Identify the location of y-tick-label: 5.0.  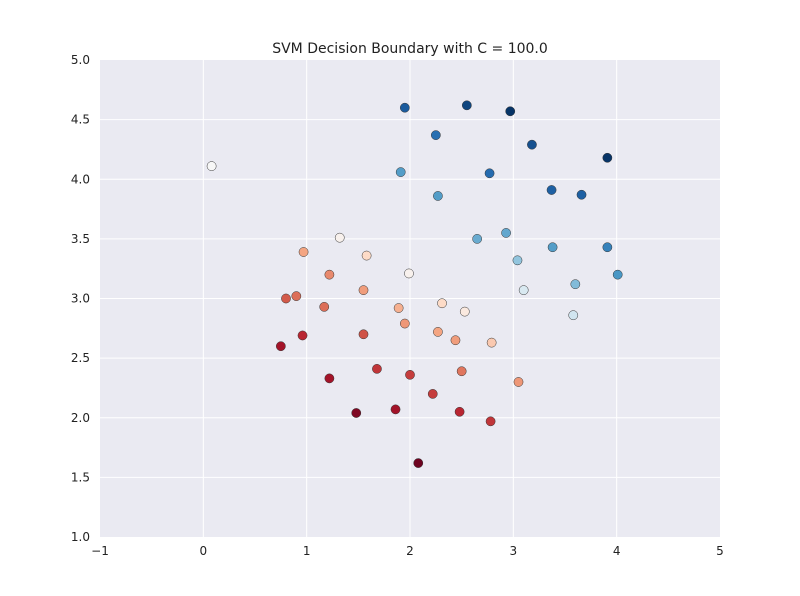
(80, 60).